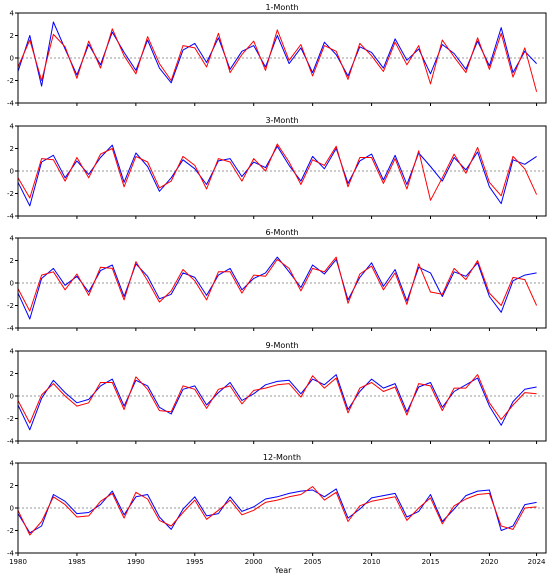 The height and width of the screenshot is (581, 550). I want to click on panel-title: 12-Month, so click(282, 457).